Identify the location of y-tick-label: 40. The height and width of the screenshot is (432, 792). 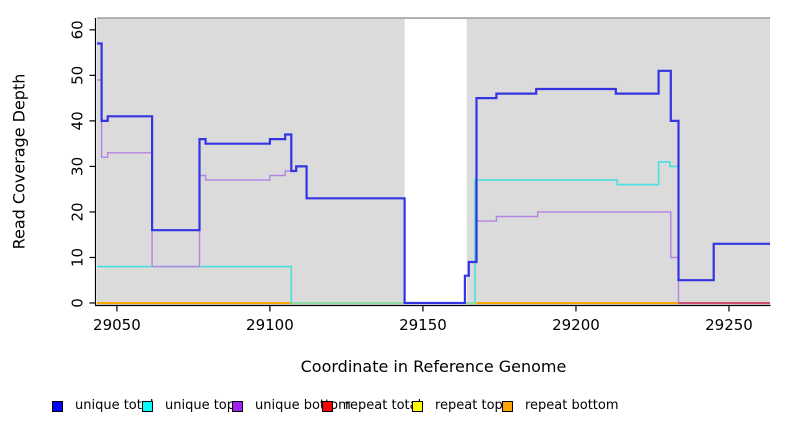
(78, 120).